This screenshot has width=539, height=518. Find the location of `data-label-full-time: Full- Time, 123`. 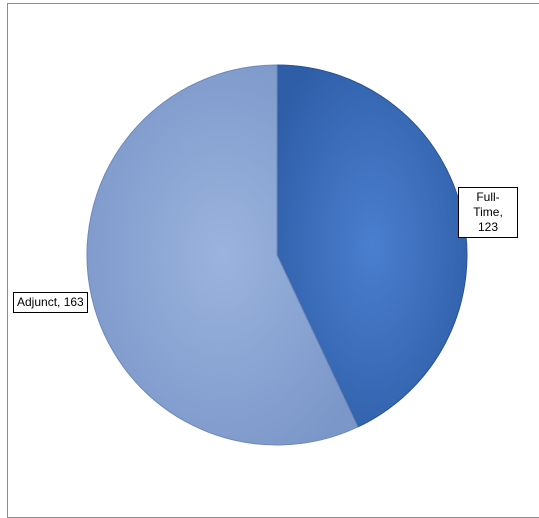

data-label-full-time: Full- Time, 123 is located at coordinates (488, 212).